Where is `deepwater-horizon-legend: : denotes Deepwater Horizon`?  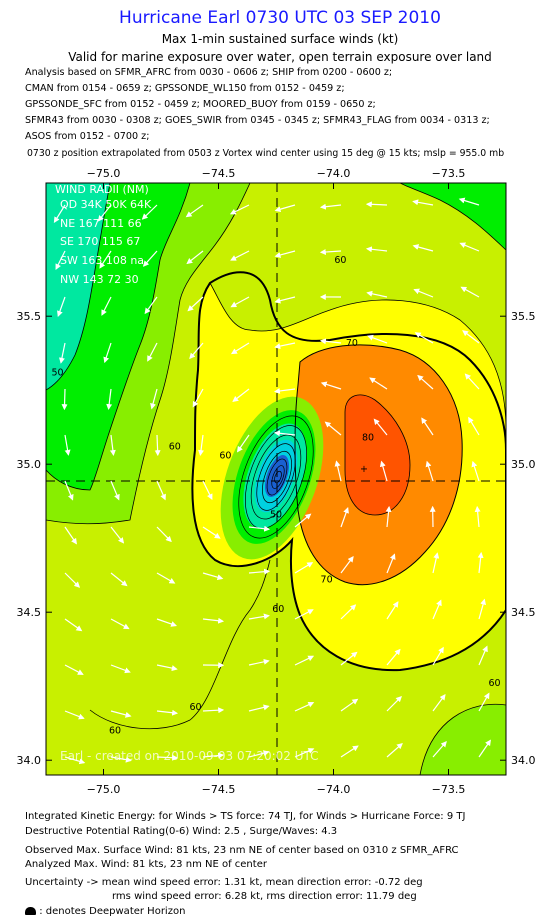 deepwater-horizon-legend: : denotes Deepwater Horizon is located at coordinates (105, 911).